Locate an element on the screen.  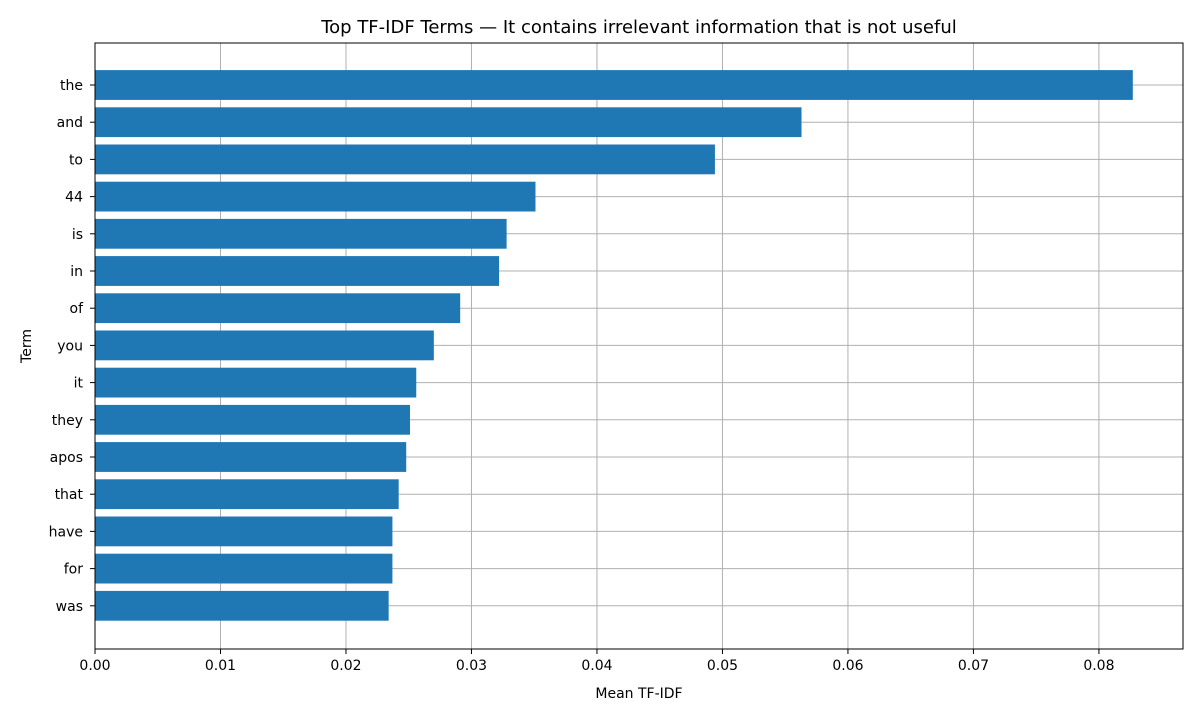
bar-in is located at coordinates (297, 271).